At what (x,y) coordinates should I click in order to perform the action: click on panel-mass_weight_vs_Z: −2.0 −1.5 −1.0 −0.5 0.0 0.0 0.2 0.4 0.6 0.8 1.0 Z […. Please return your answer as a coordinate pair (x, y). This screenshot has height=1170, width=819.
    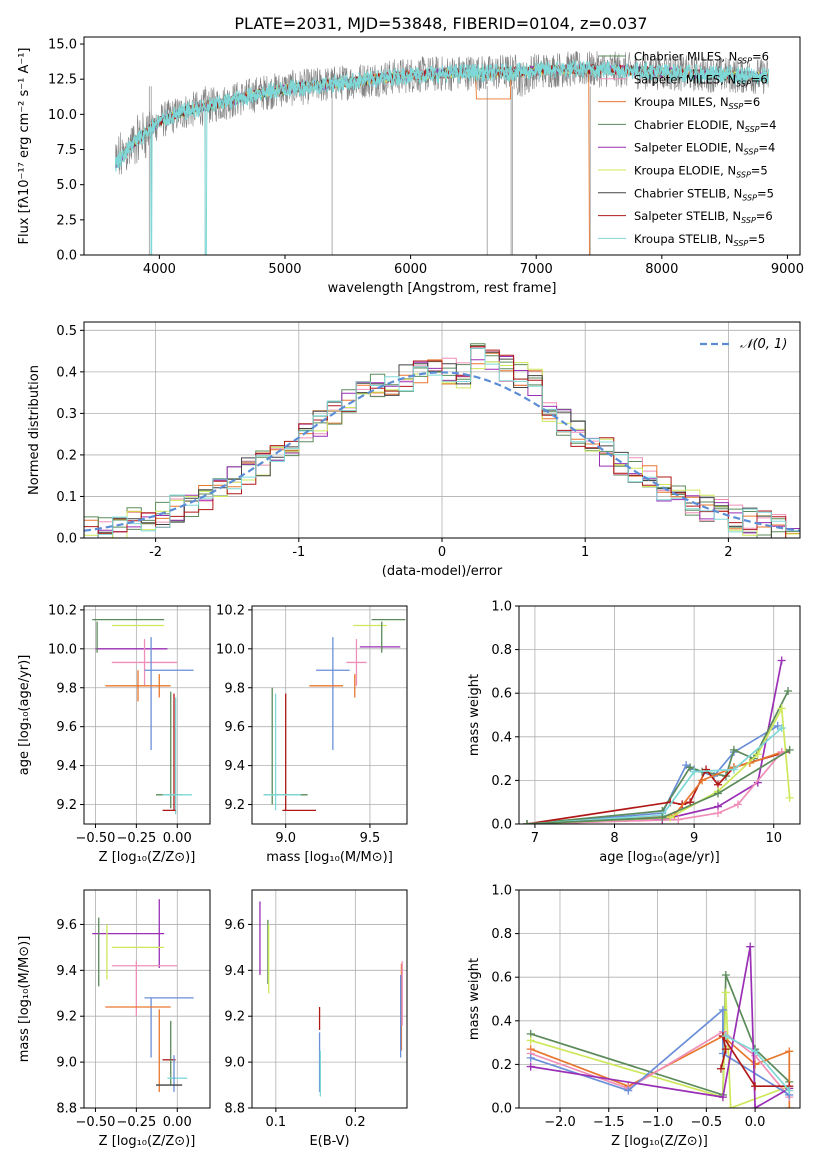
    Looking at the image, I should click on (634, 1016).